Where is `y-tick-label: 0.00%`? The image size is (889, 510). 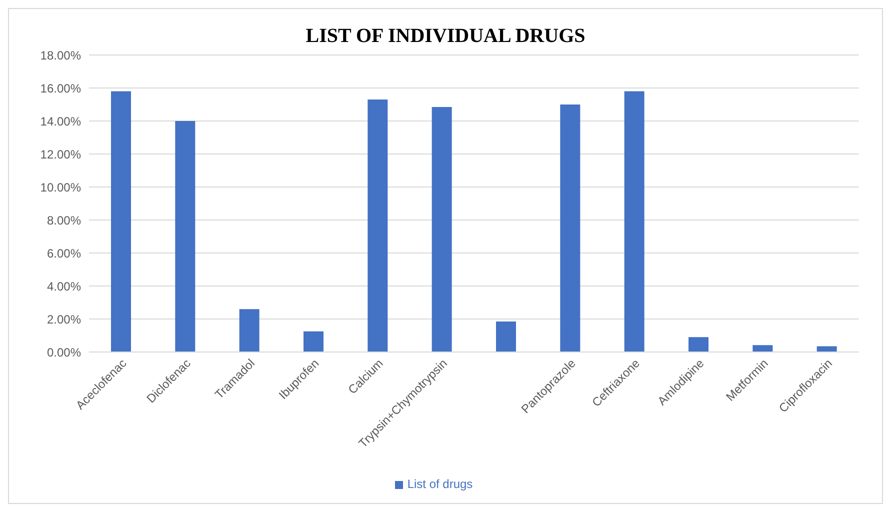
y-tick-label: 0.00% is located at coordinates (64, 352).